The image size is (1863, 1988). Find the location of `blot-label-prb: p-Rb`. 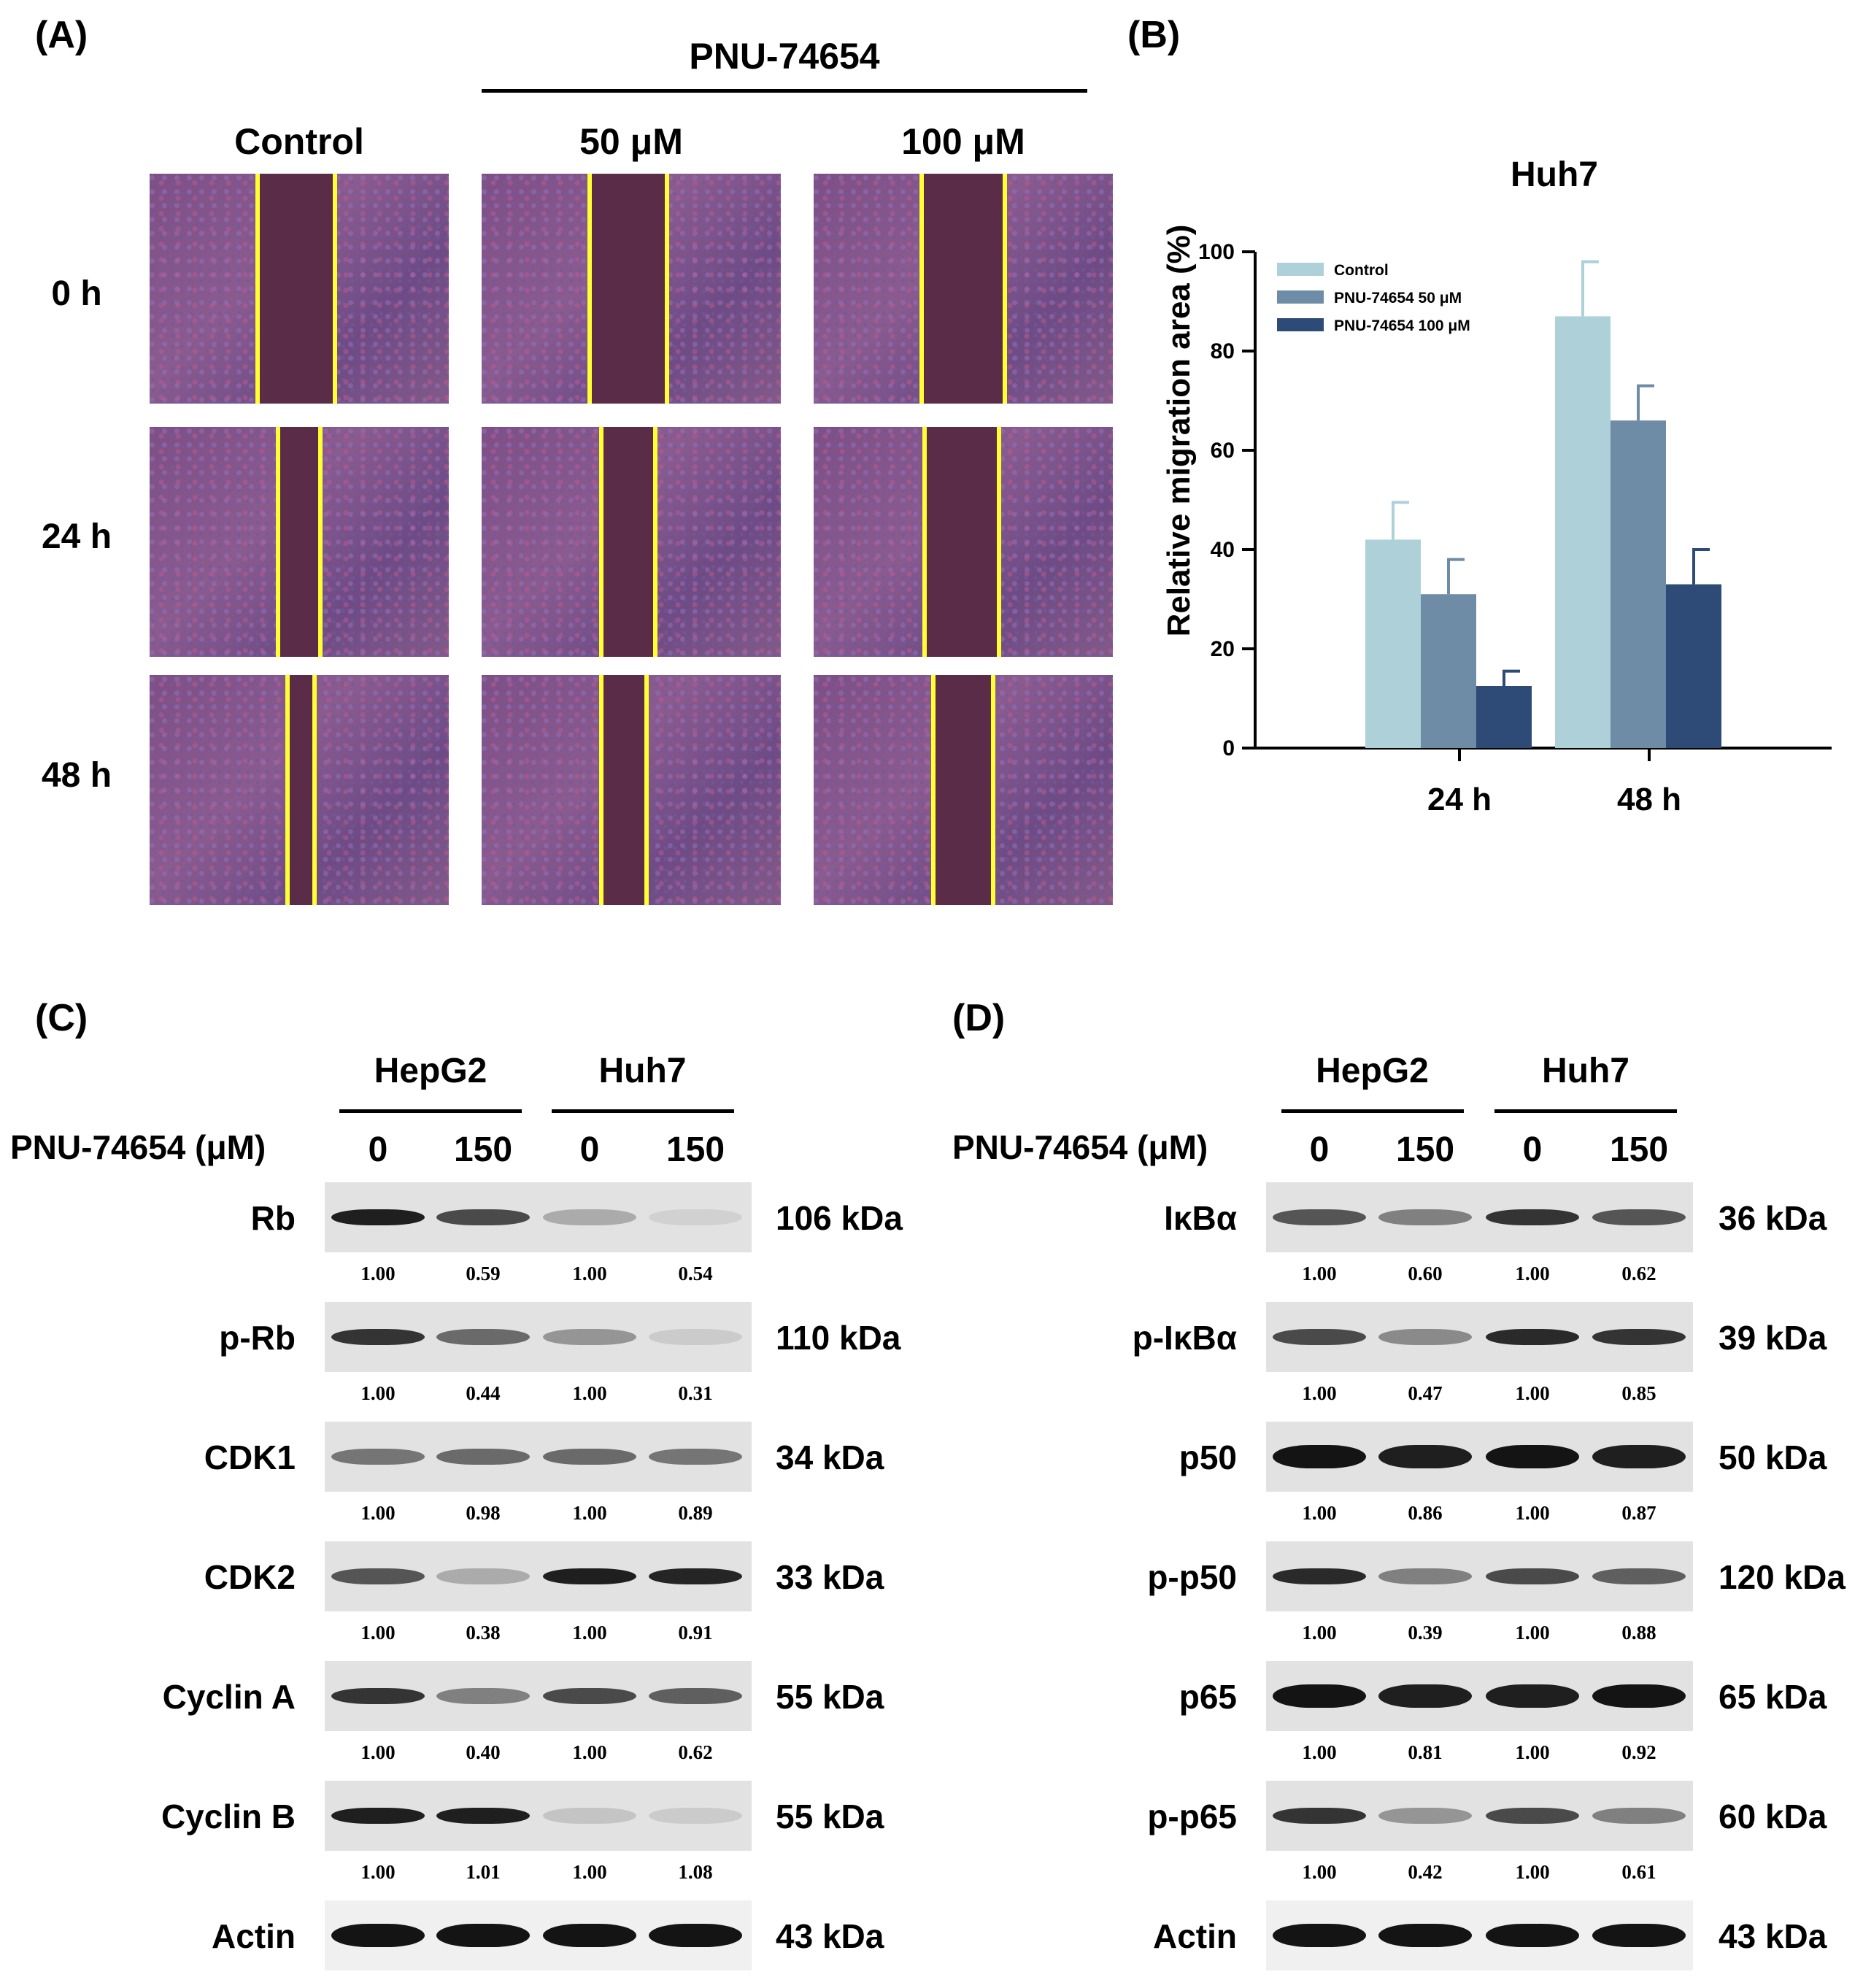

blot-label-prb: p-Rb is located at coordinates (257, 1338).